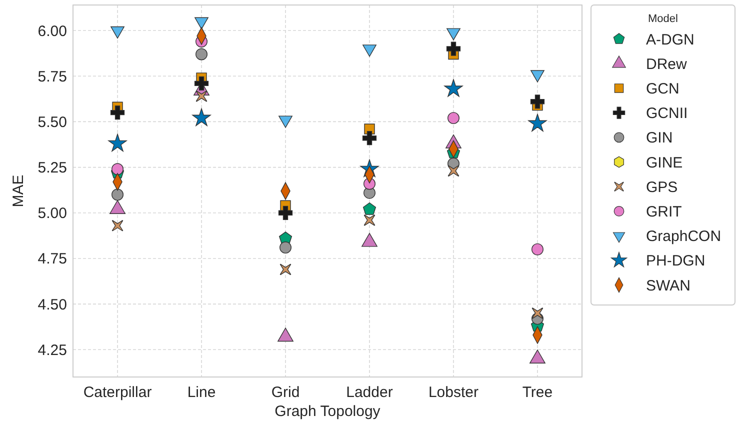  Describe the element at coordinates (18, 191) in the screenshot. I see `y-axis-title: MAE` at that location.